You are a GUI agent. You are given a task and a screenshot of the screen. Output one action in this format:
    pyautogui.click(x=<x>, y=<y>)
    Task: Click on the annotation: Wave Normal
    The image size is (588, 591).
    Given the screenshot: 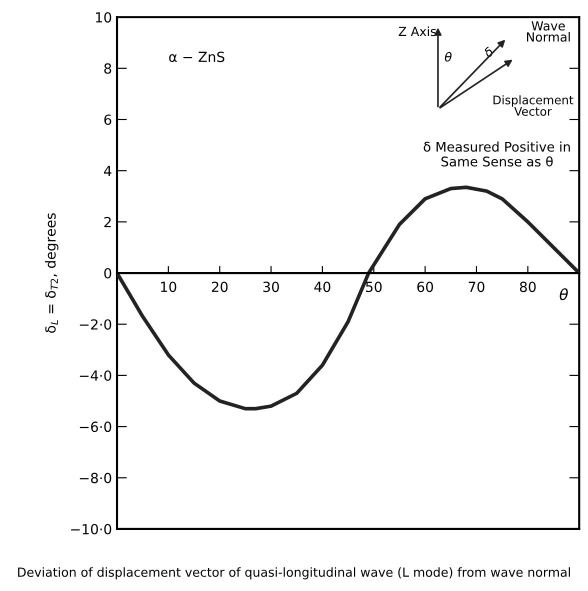 What is the action you would take?
    pyautogui.click(x=548, y=31)
    